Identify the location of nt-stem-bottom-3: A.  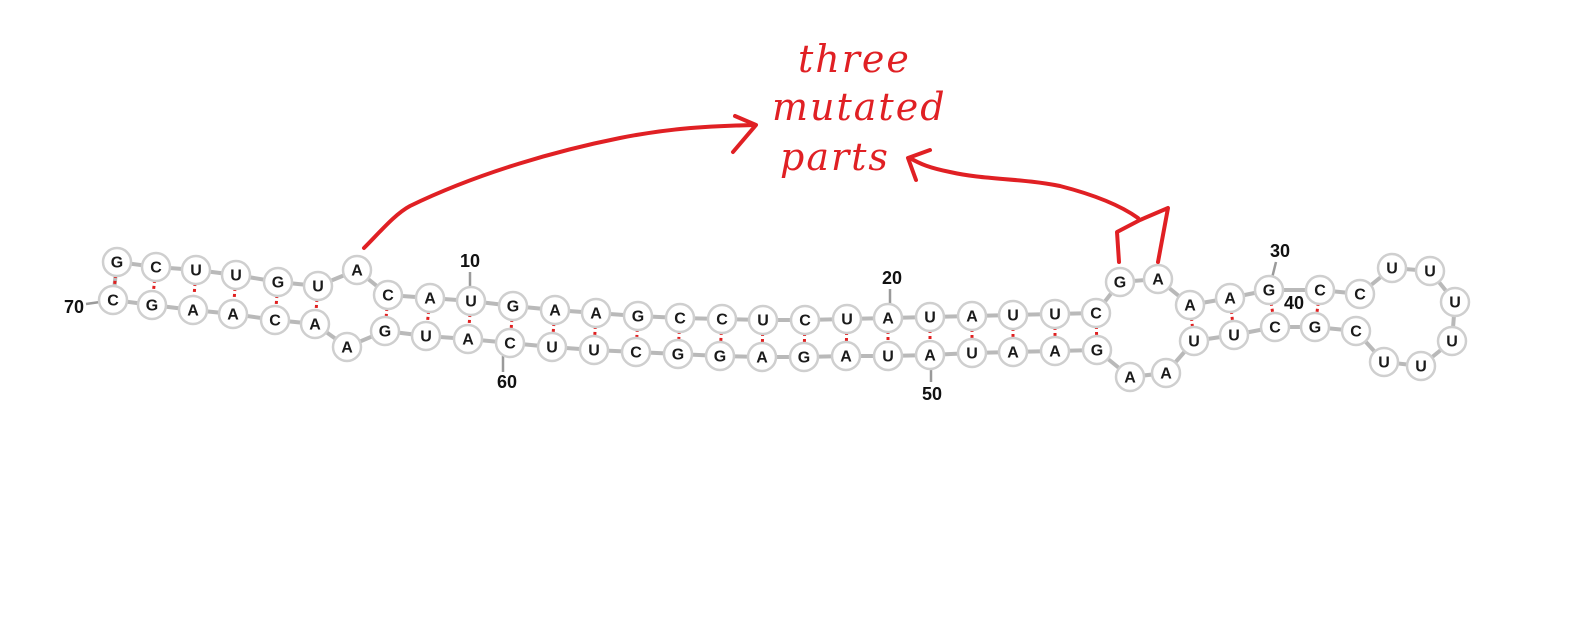
(468, 339).